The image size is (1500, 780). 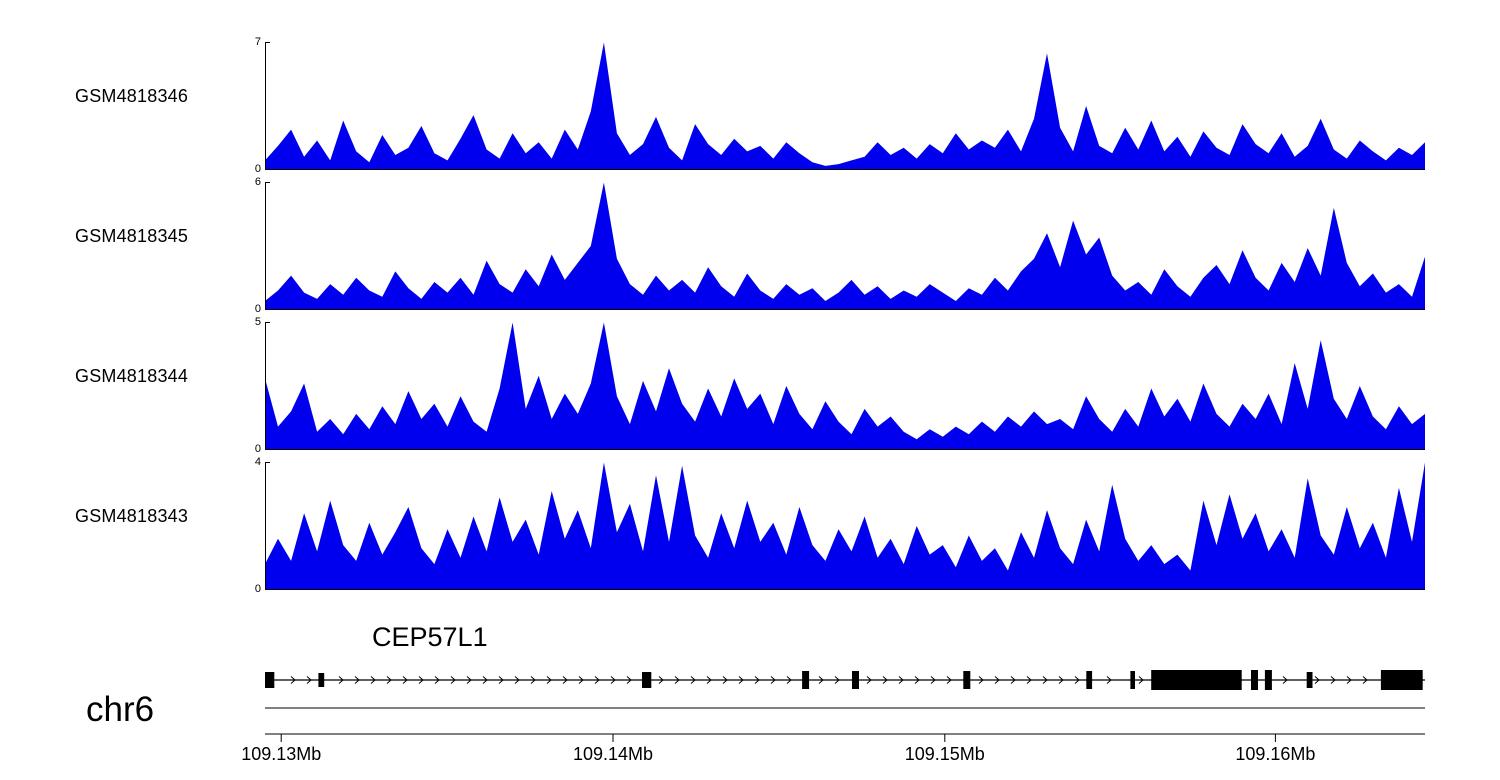 I want to click on gene-name-label: CEP57L1, so click(x=430, y=637).